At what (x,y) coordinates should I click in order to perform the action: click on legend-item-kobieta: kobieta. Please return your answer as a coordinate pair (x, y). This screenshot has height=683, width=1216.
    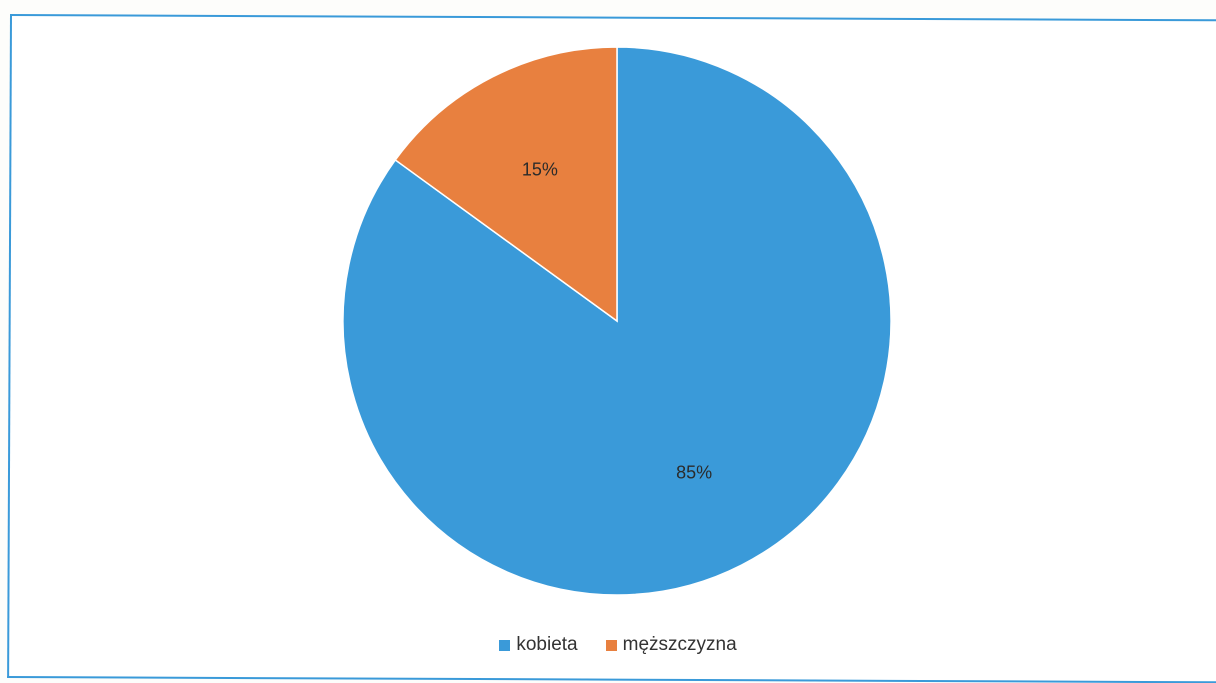
    Looking at the image, I should click on (538, 645).